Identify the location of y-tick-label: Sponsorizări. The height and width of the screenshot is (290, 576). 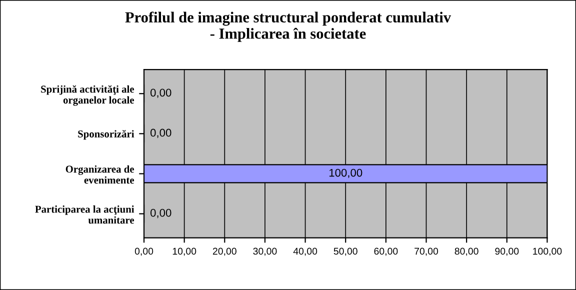
(106, 135).